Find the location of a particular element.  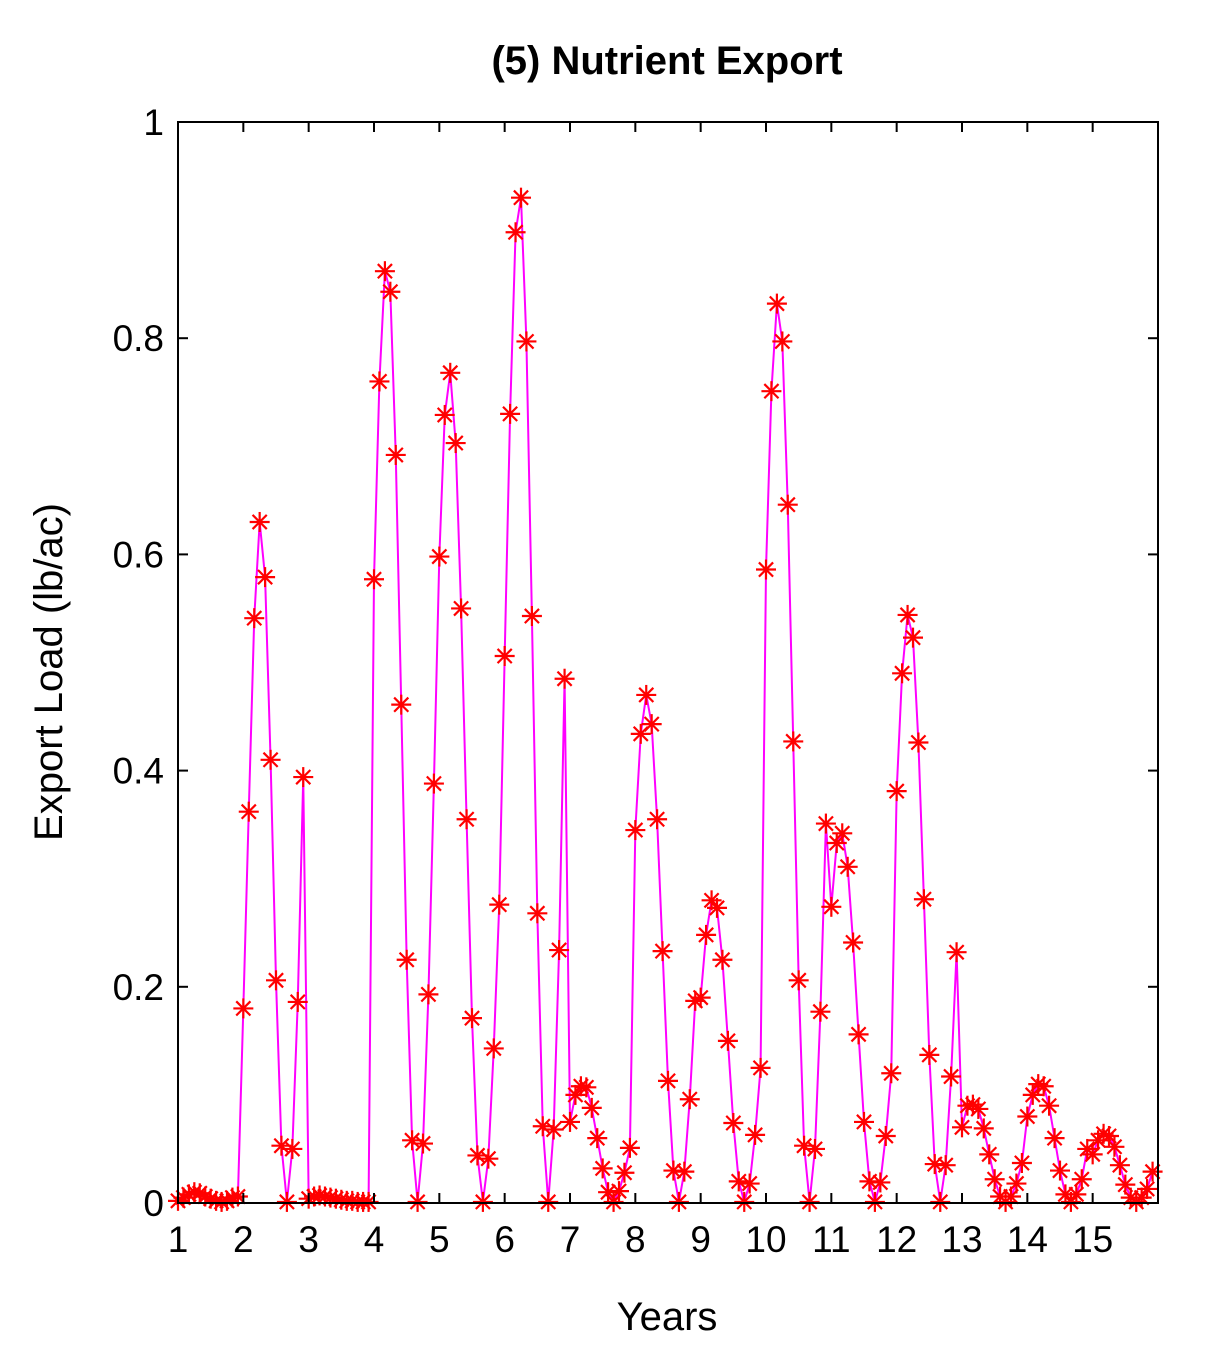

y-tick-label: 1 is located at coordinates (153, 122).